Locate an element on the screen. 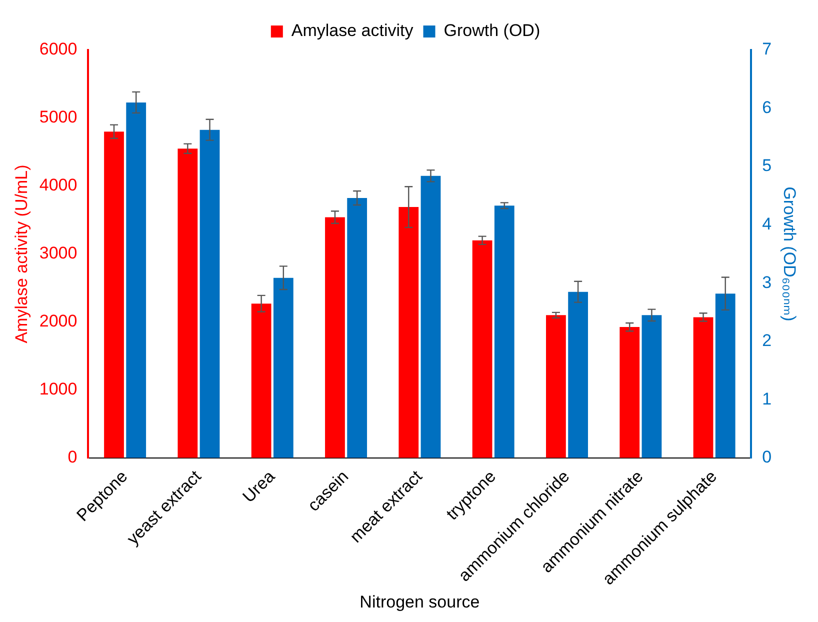 The width and height of the screenshot is (818, 622). y2-tick-label: 0 is located at coordinates (767, 457).